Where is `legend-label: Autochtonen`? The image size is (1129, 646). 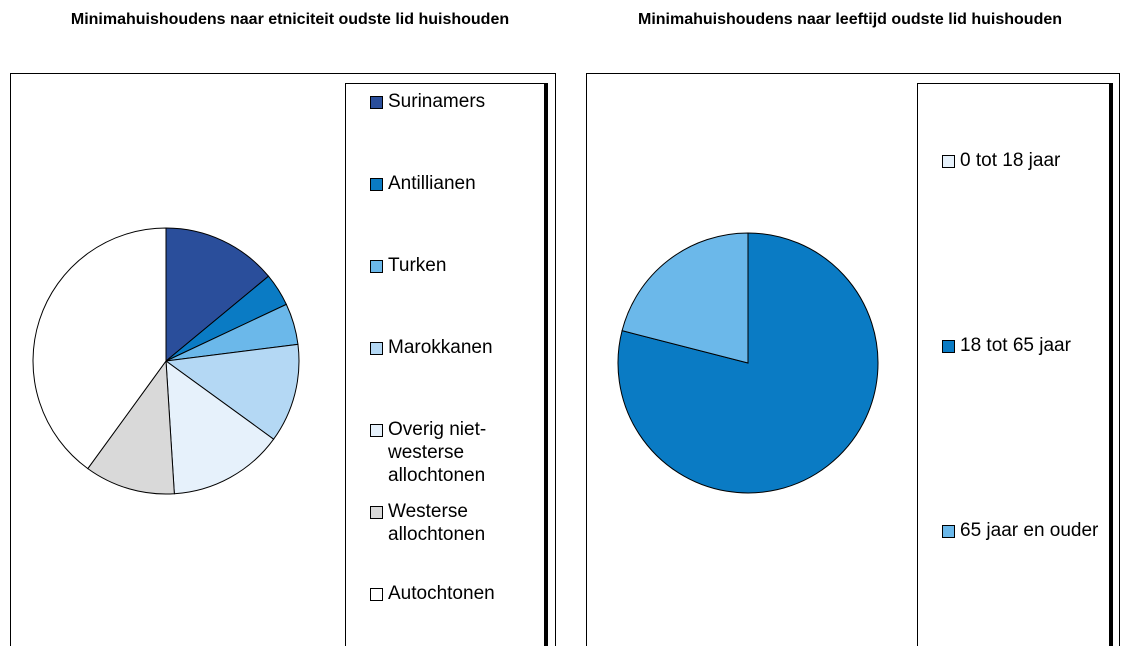
legend-label: Autochtonen is located at coordinates (441, 593).